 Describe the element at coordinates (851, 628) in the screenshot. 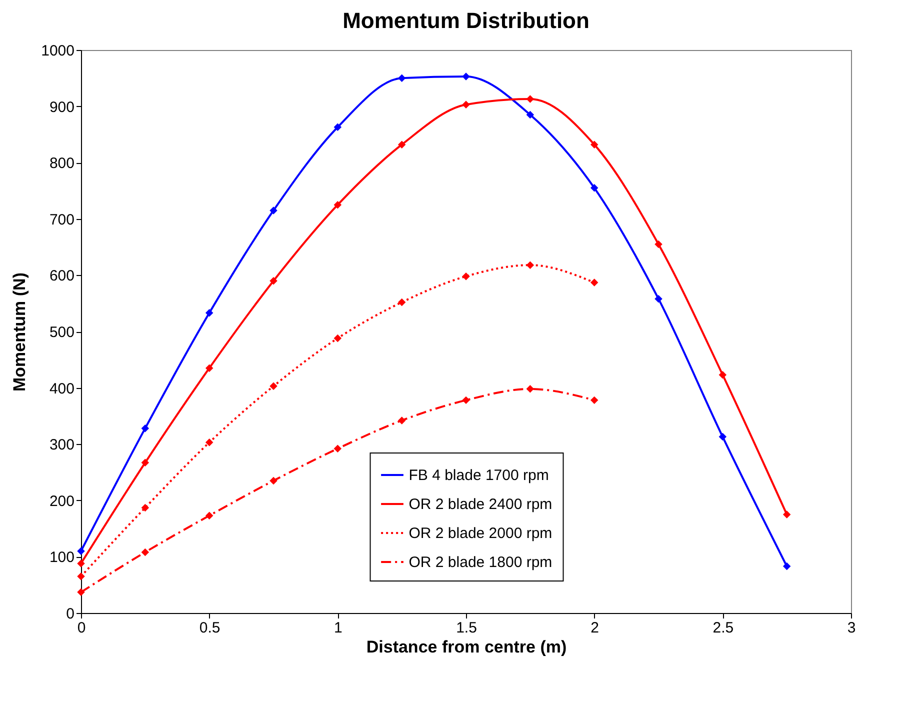

I see `x-tick-label: 3` at that location.